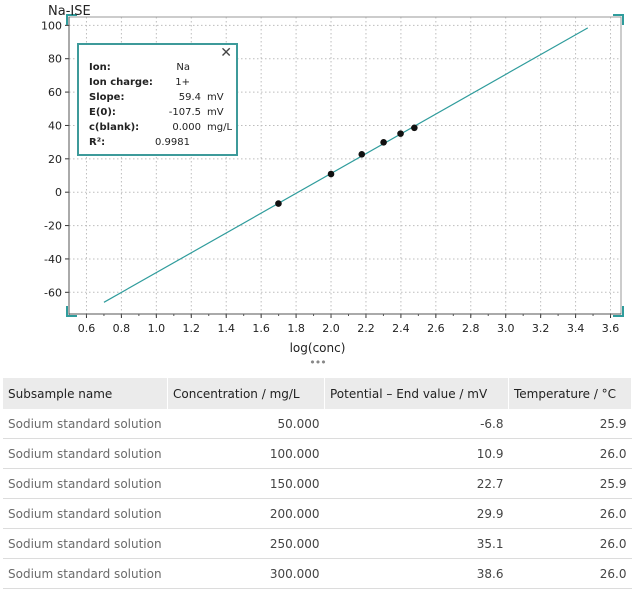 Image resolution: width=635 pixels, height=589 pixels. Describe the element at coordinates (55, 92) in the screenshot. I see `y-tick-label: 60` at that location.